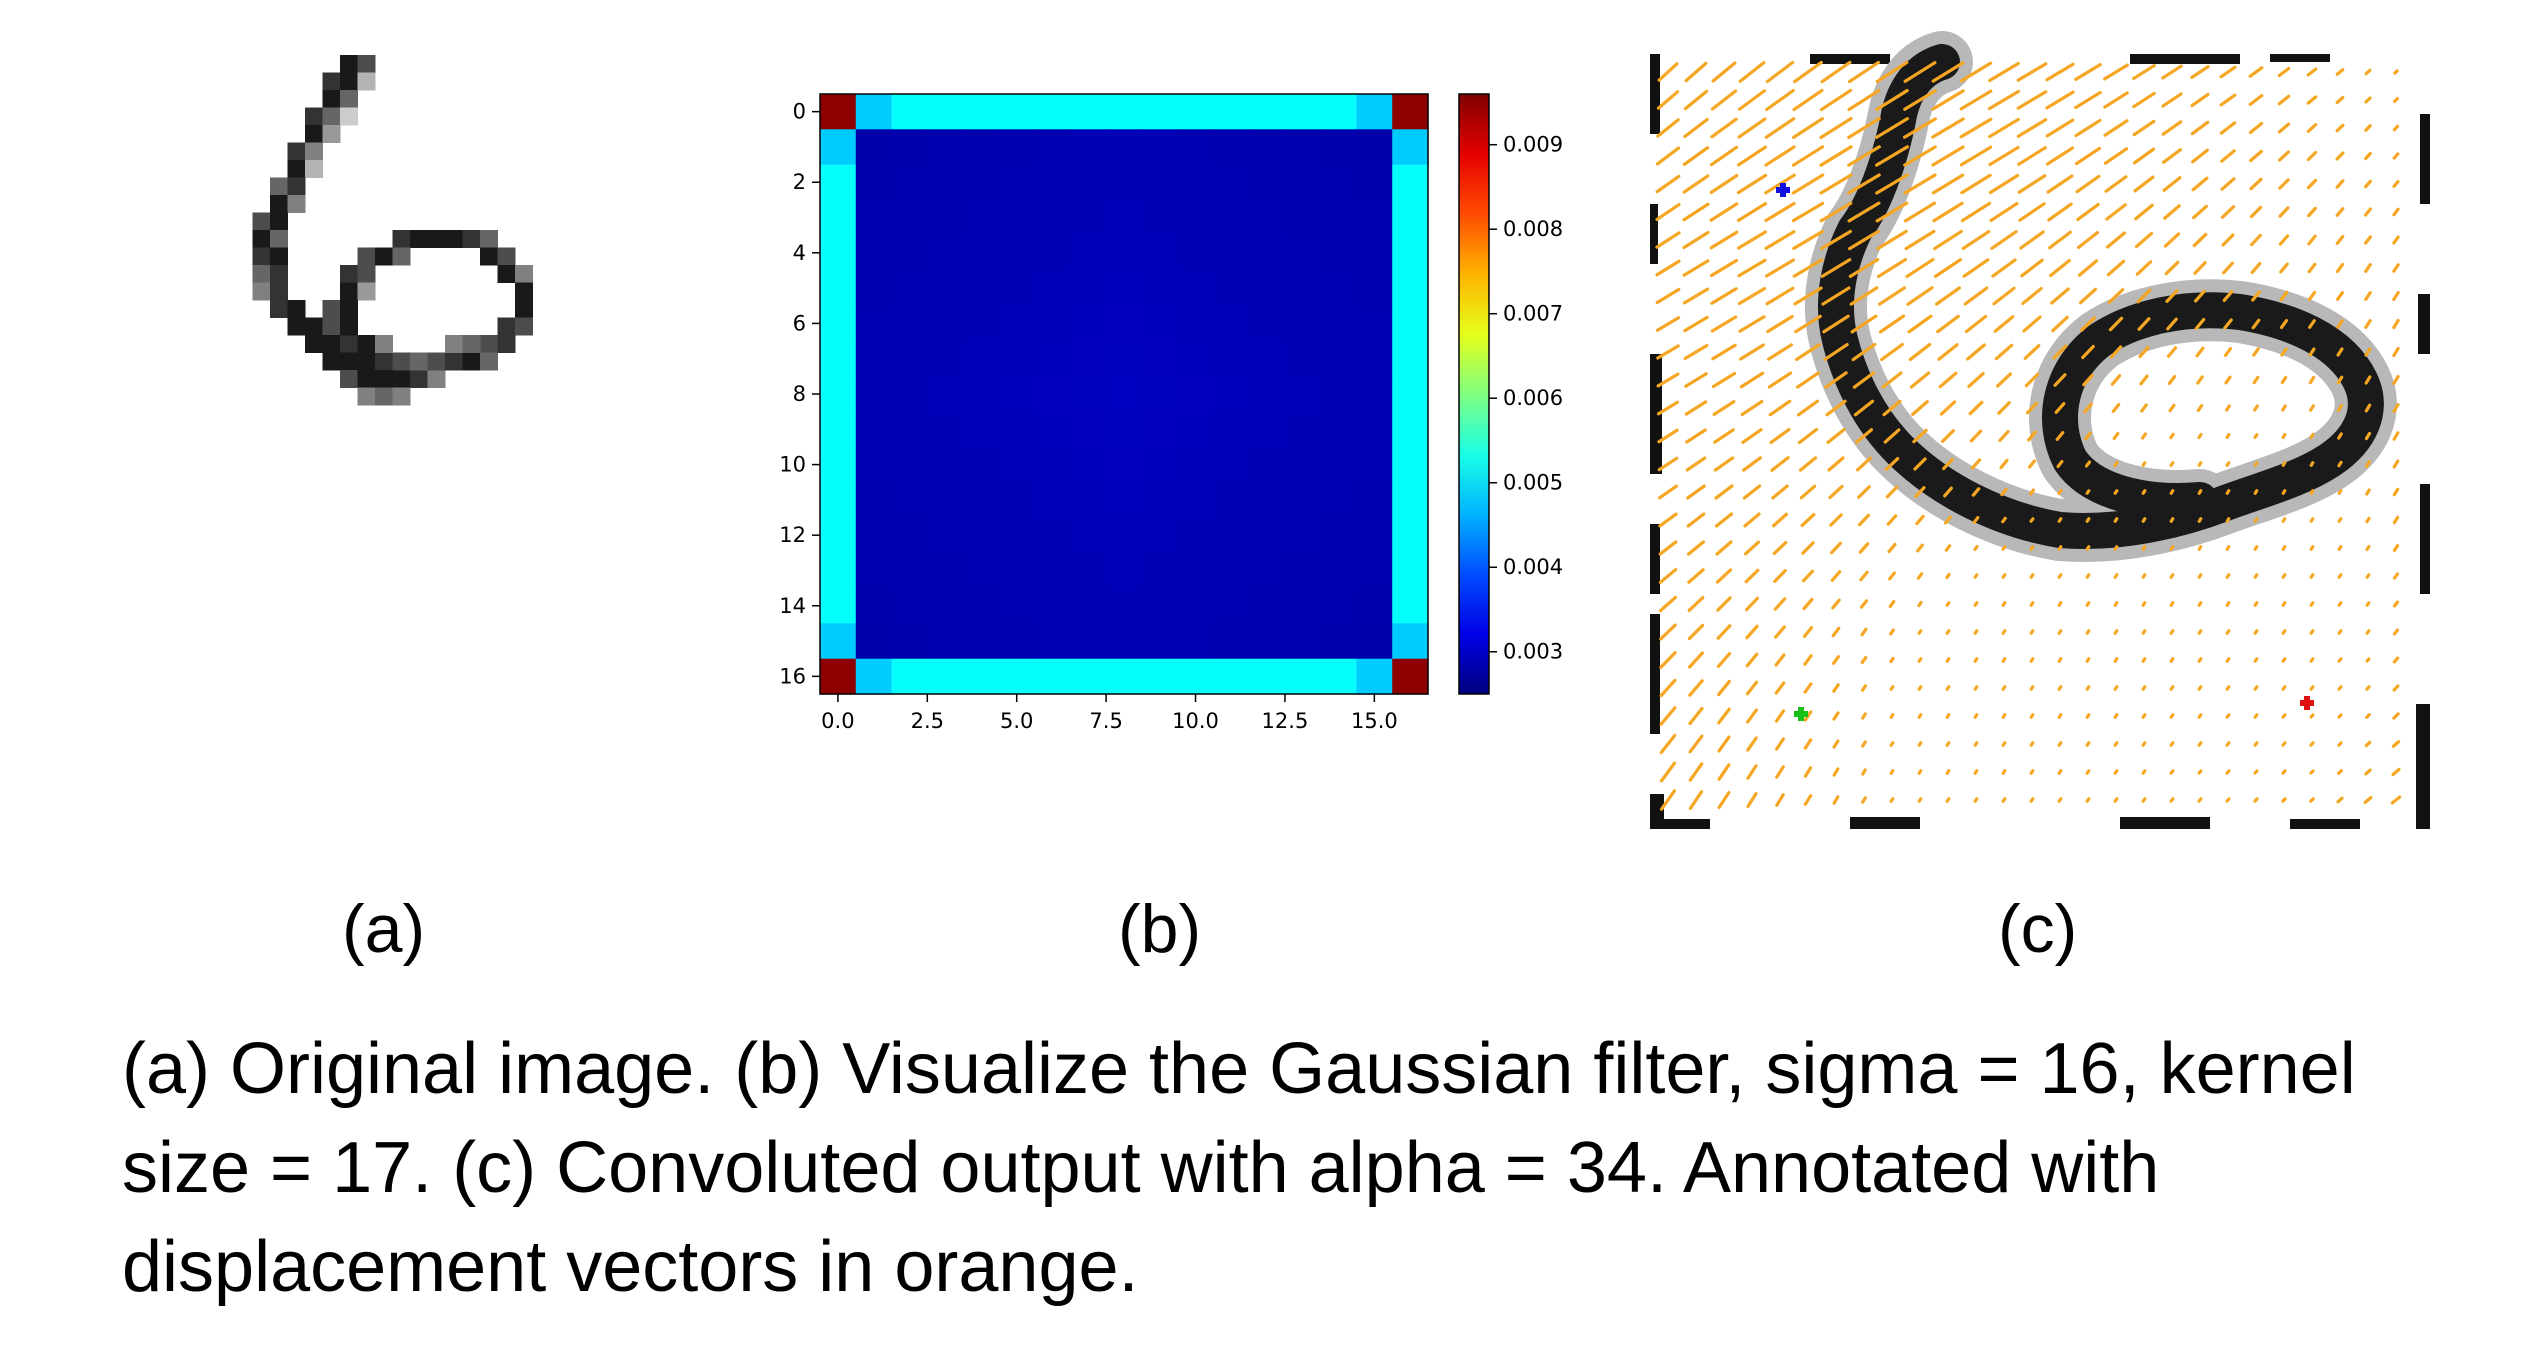  What do you see at coordinates (384, 929) in the screenshot?
I see `subfigure-label-a: (a)` at bounding box center [384, 929].